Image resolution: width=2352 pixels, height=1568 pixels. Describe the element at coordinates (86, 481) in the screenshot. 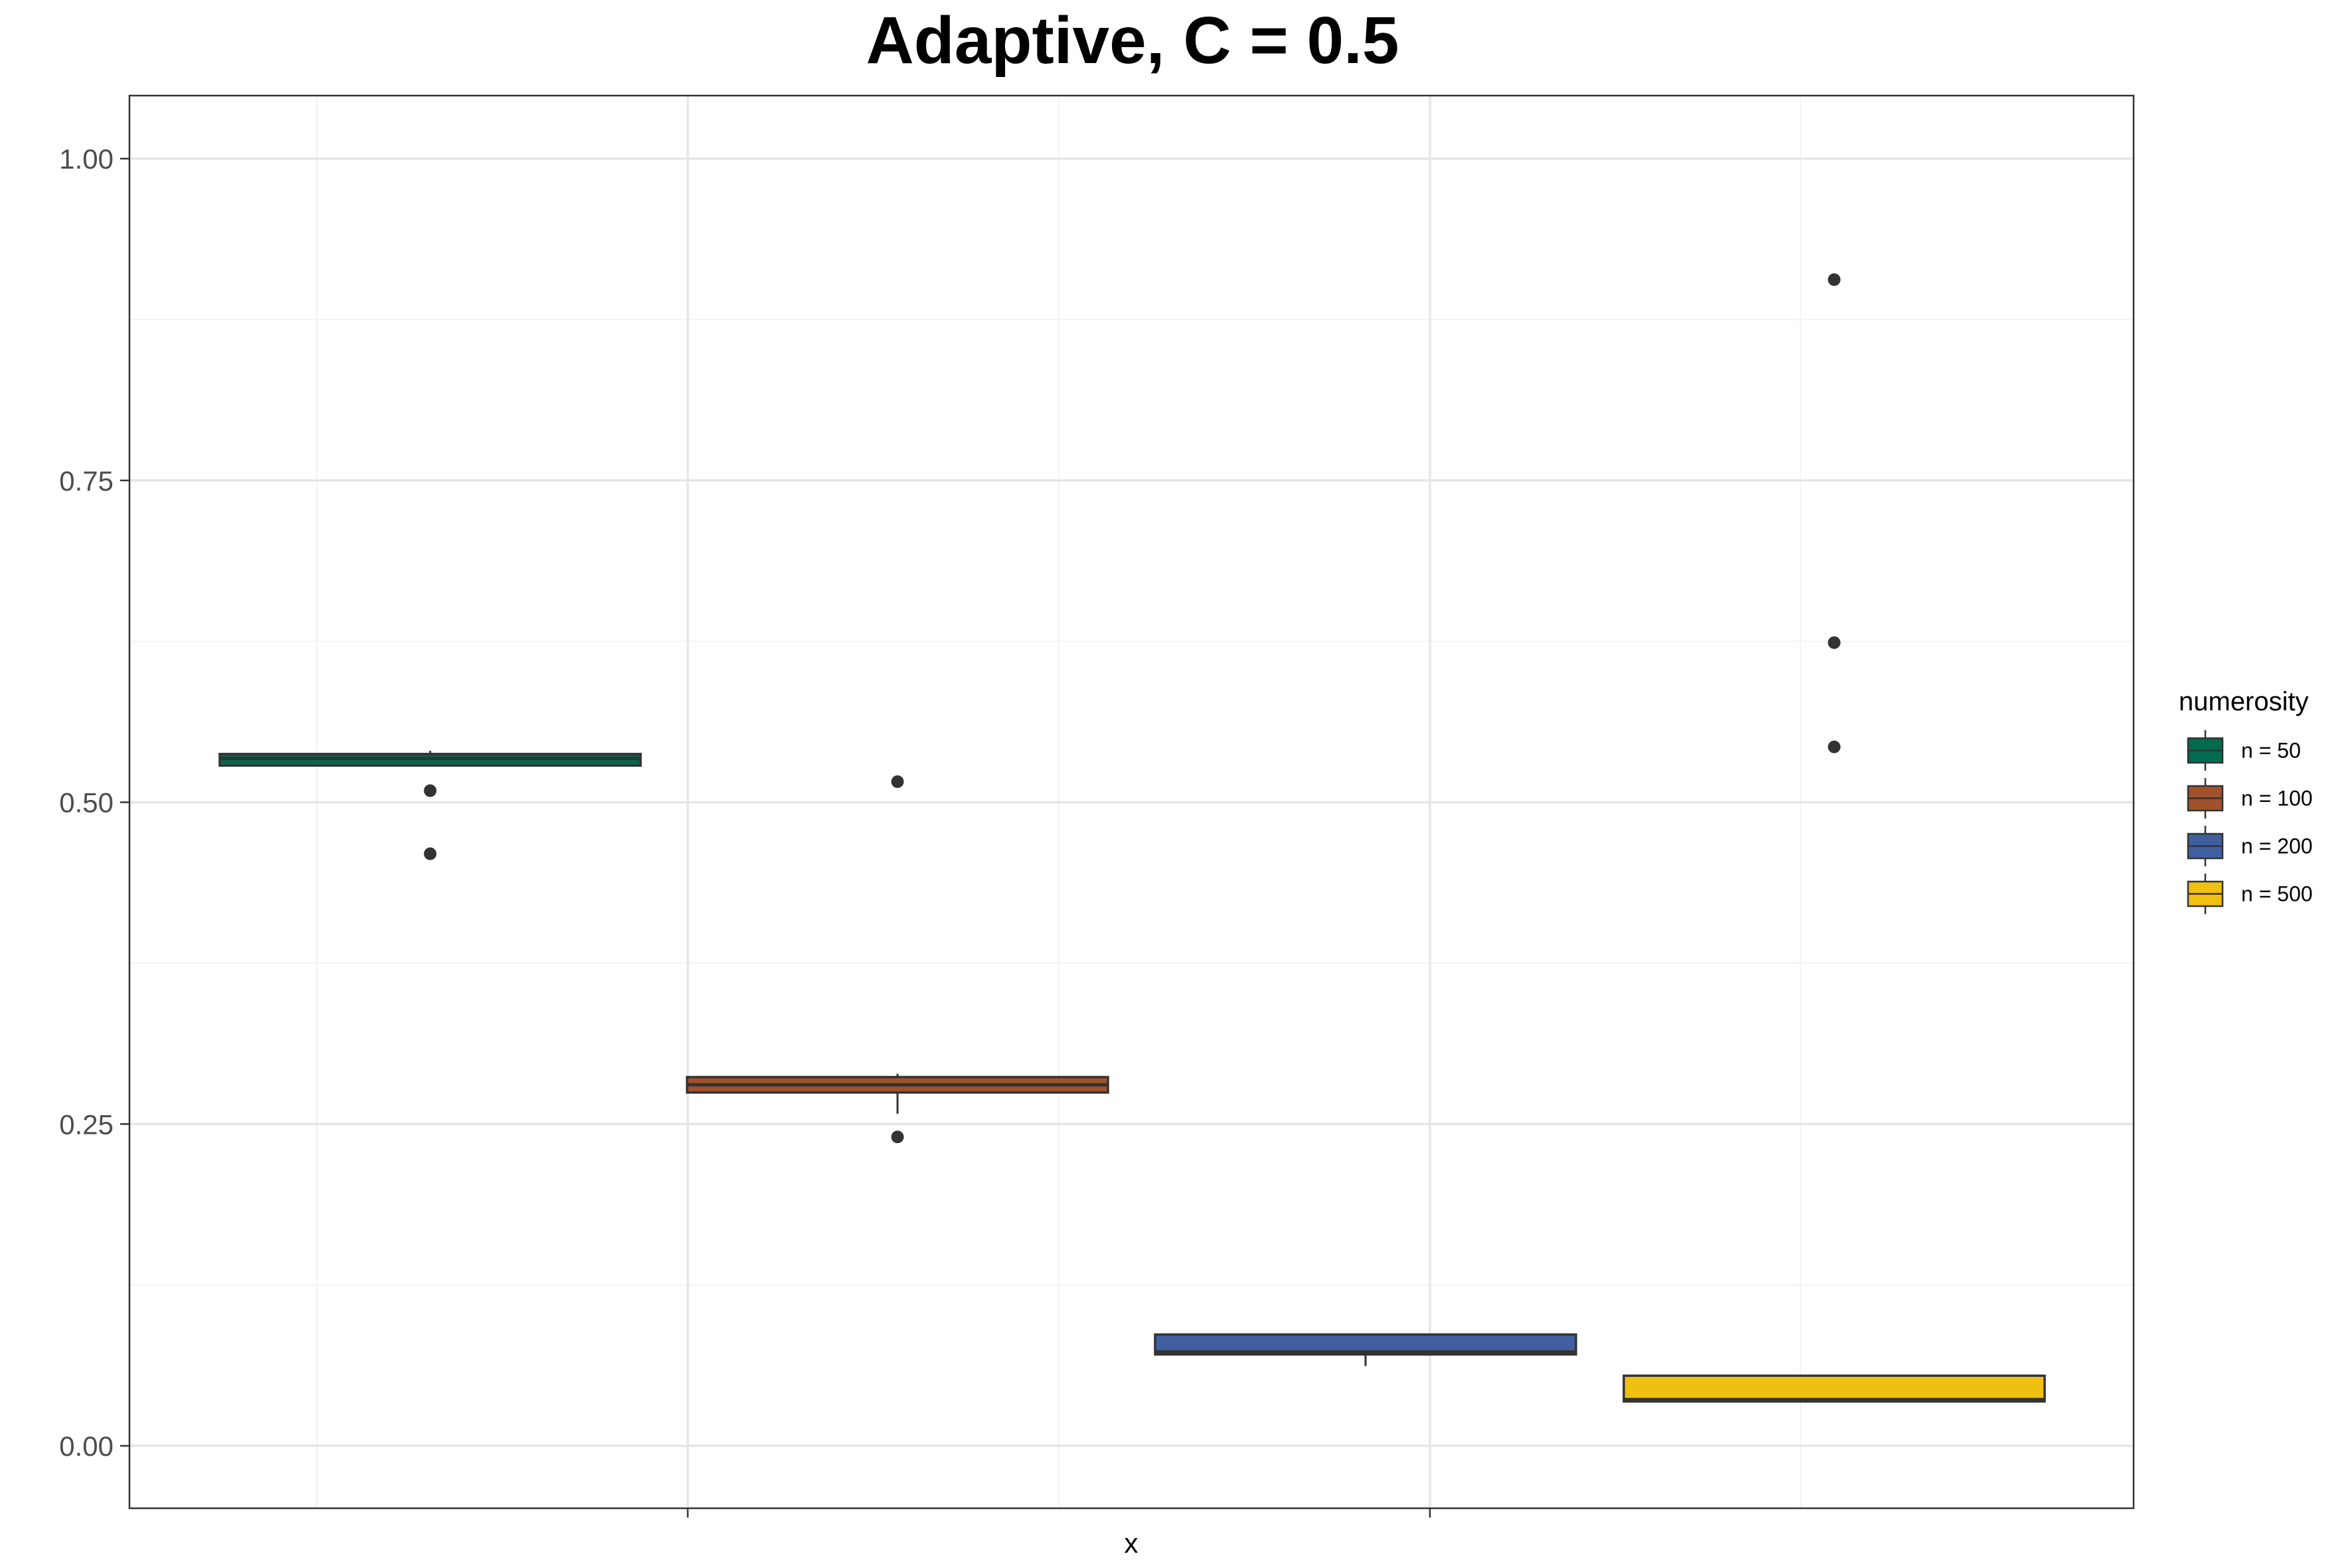

I see `y-tick-label: 0.75` at that location.